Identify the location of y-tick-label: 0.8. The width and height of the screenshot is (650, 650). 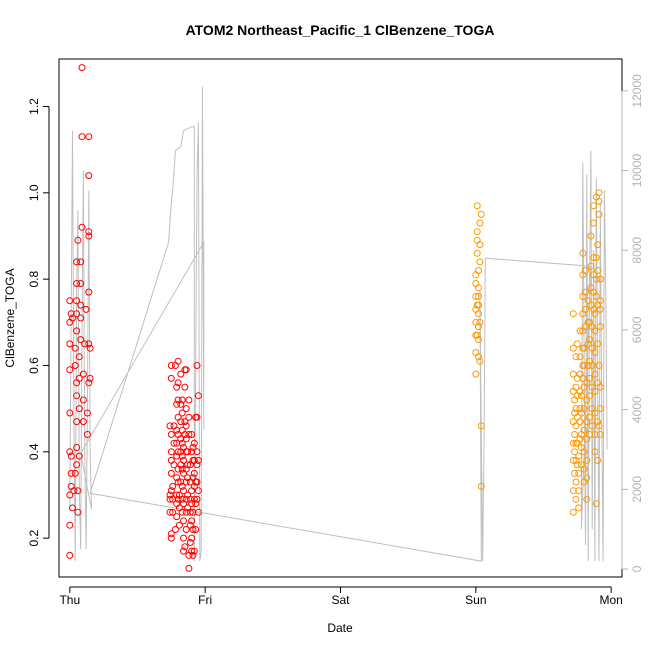
(34, 278).